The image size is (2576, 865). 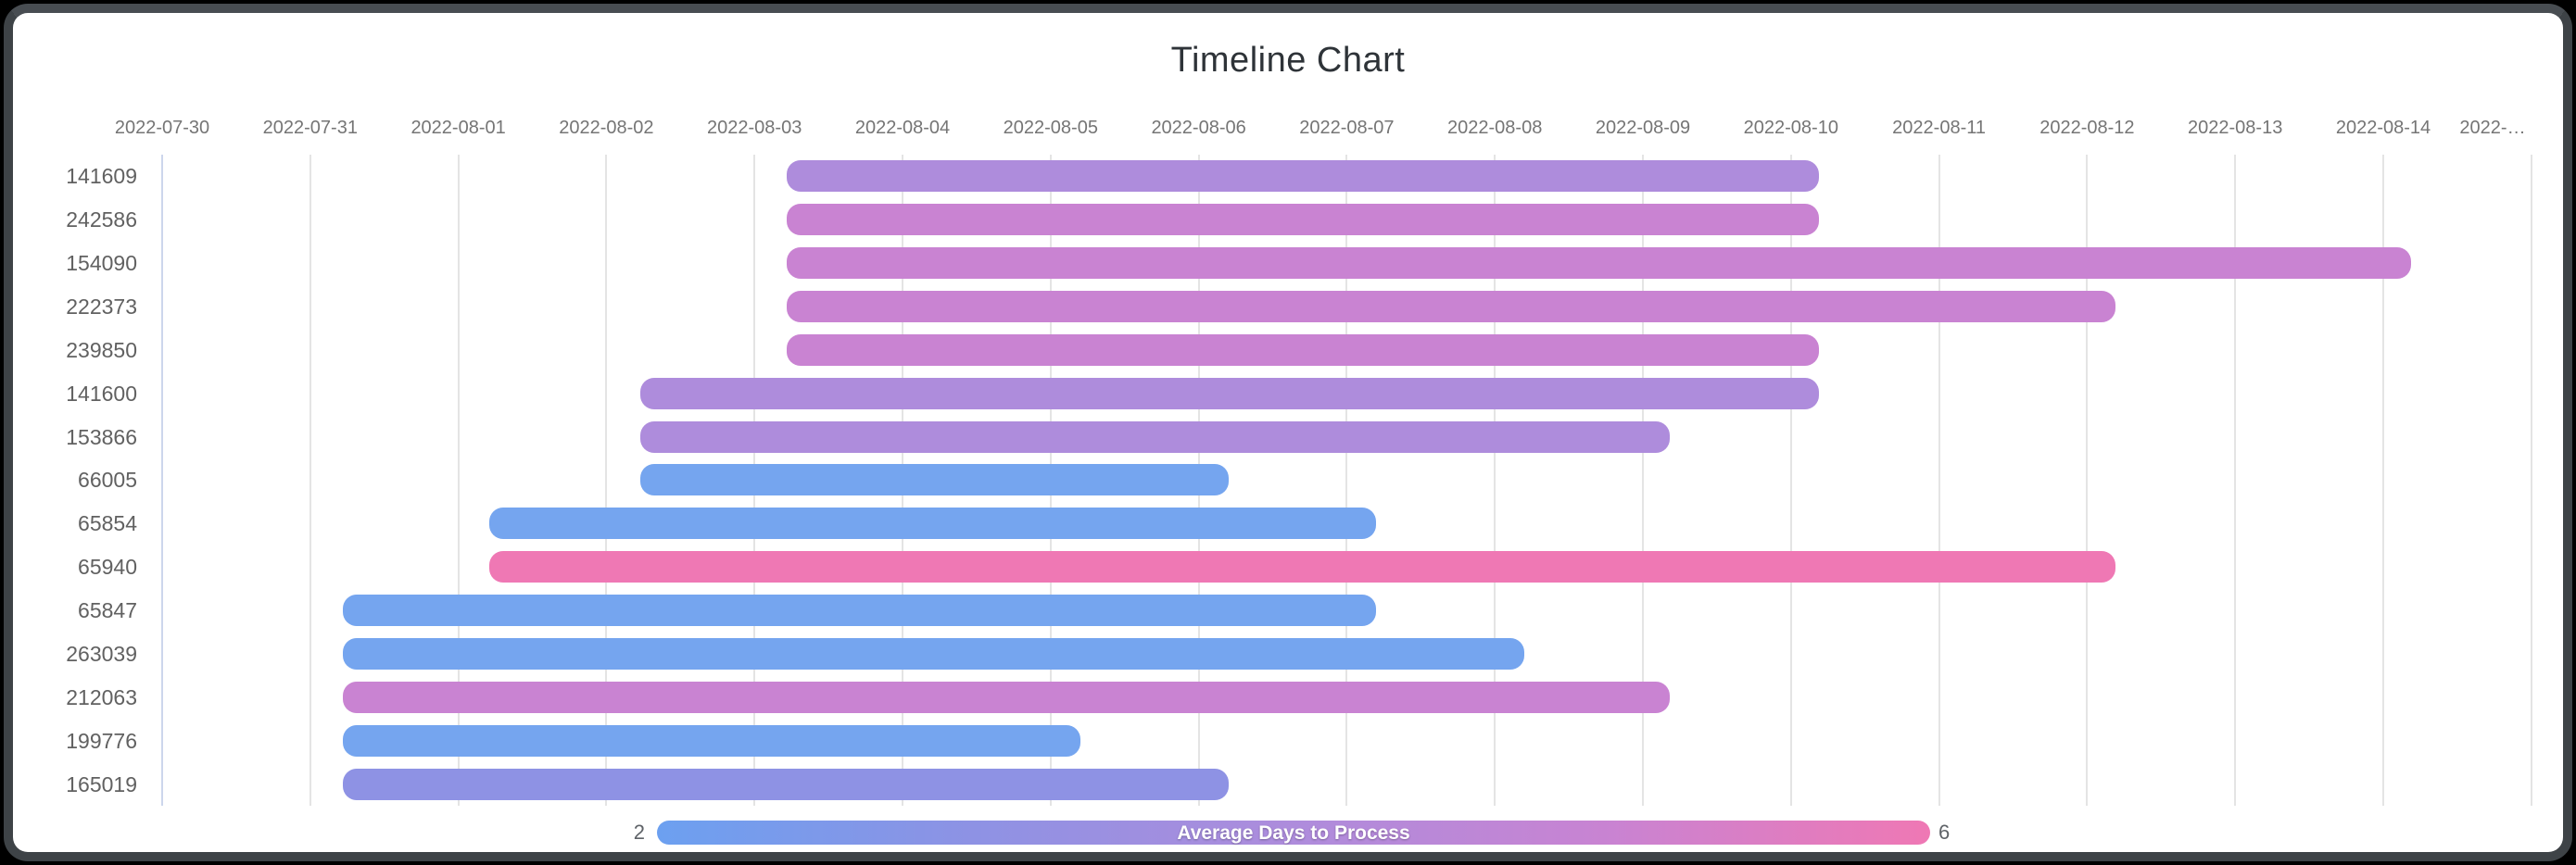 I want to click on y-tick-label: 153866, so click(x=101, y=436).